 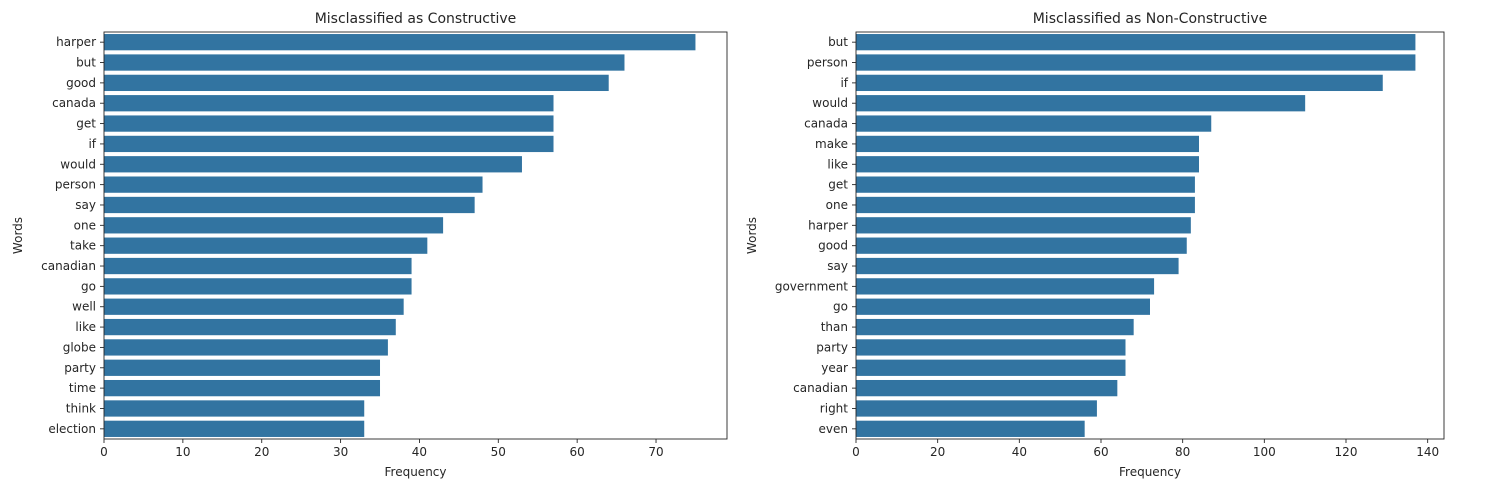 What do you see at coordinates (234, 428) in the screenshot?
I see `bar-election` at bounding box center [234, 428].